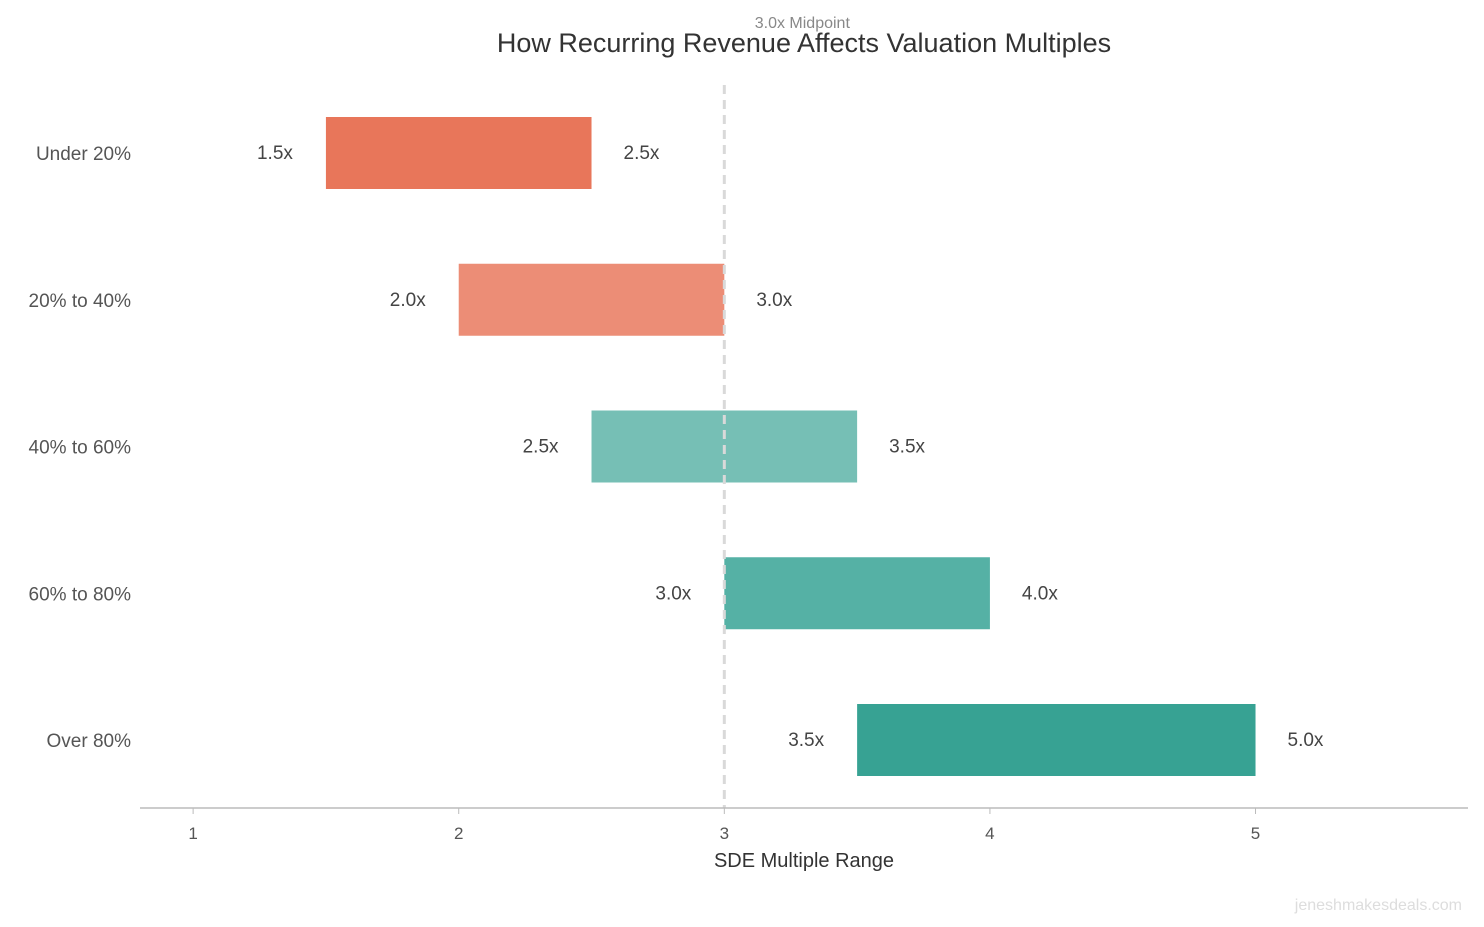  What do you see at coordinates (774, 300) in the screenshot?
I see `high-value-label: 3.0x` at bounding box center [774, 300].